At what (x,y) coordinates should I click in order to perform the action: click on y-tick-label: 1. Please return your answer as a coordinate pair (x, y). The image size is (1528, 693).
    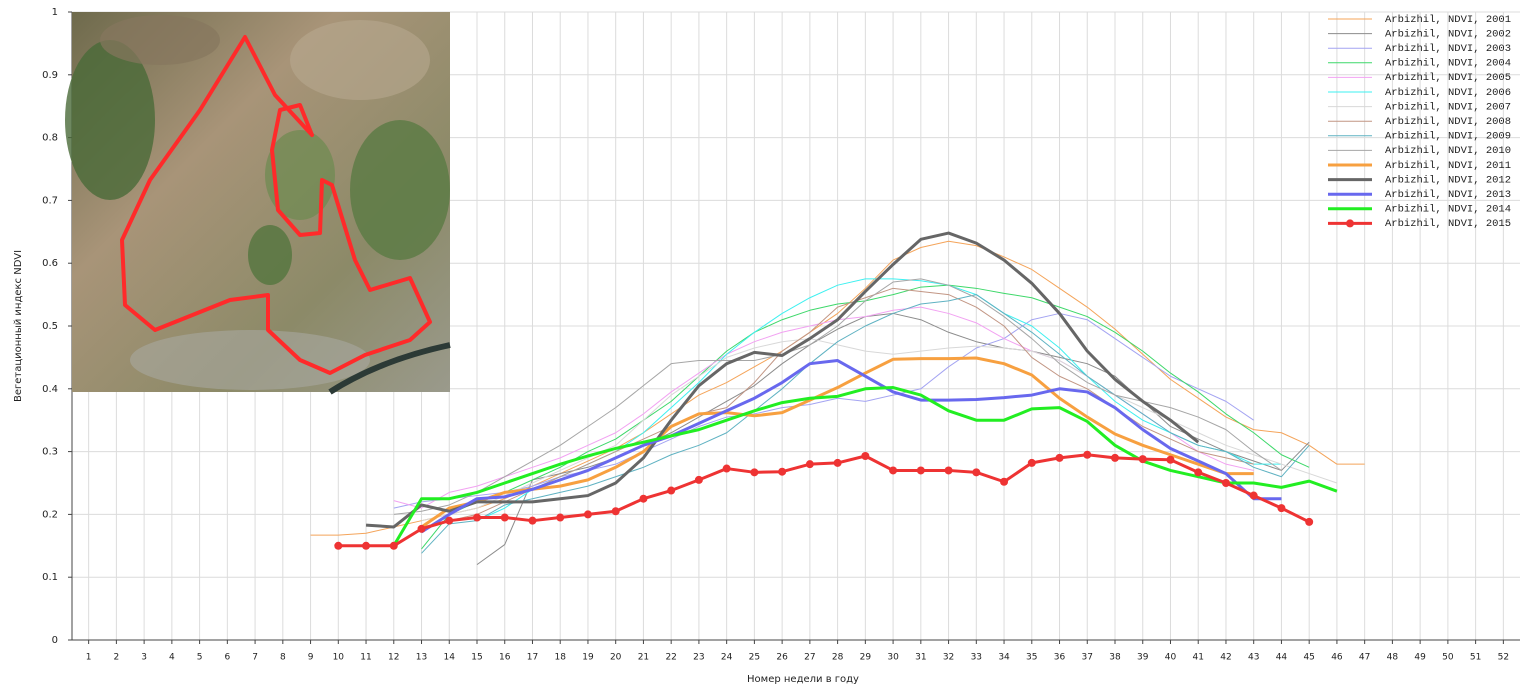
    Looking at the image, I should click on (55, 12).